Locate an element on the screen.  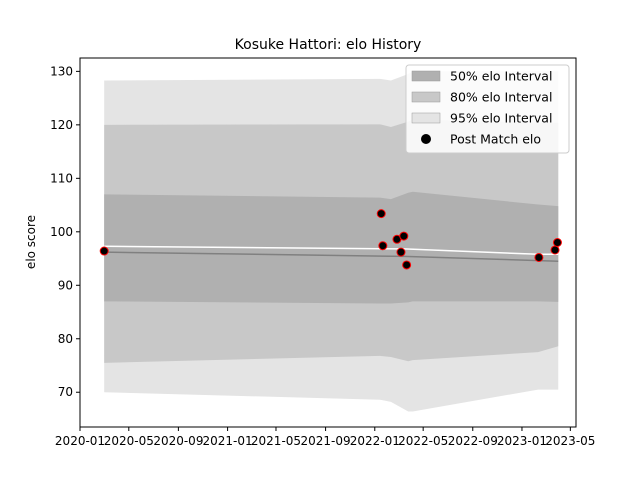
x-tick-label: 2020-01 is located at coordinates (80, 441).